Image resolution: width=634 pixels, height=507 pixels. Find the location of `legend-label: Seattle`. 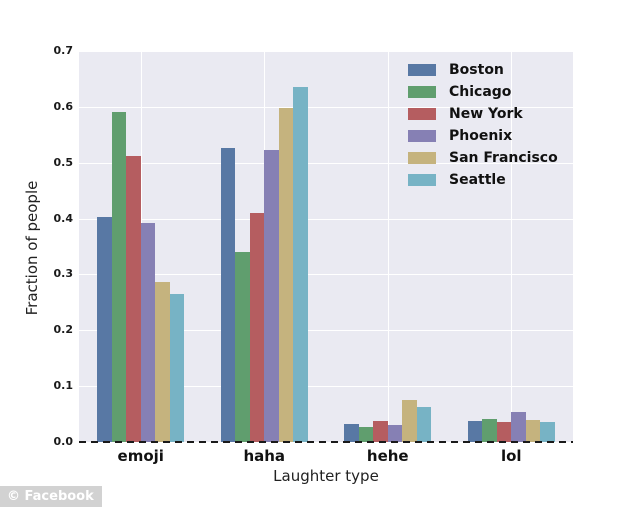

legend-label: Seattle is located at coordinates (477, 180).